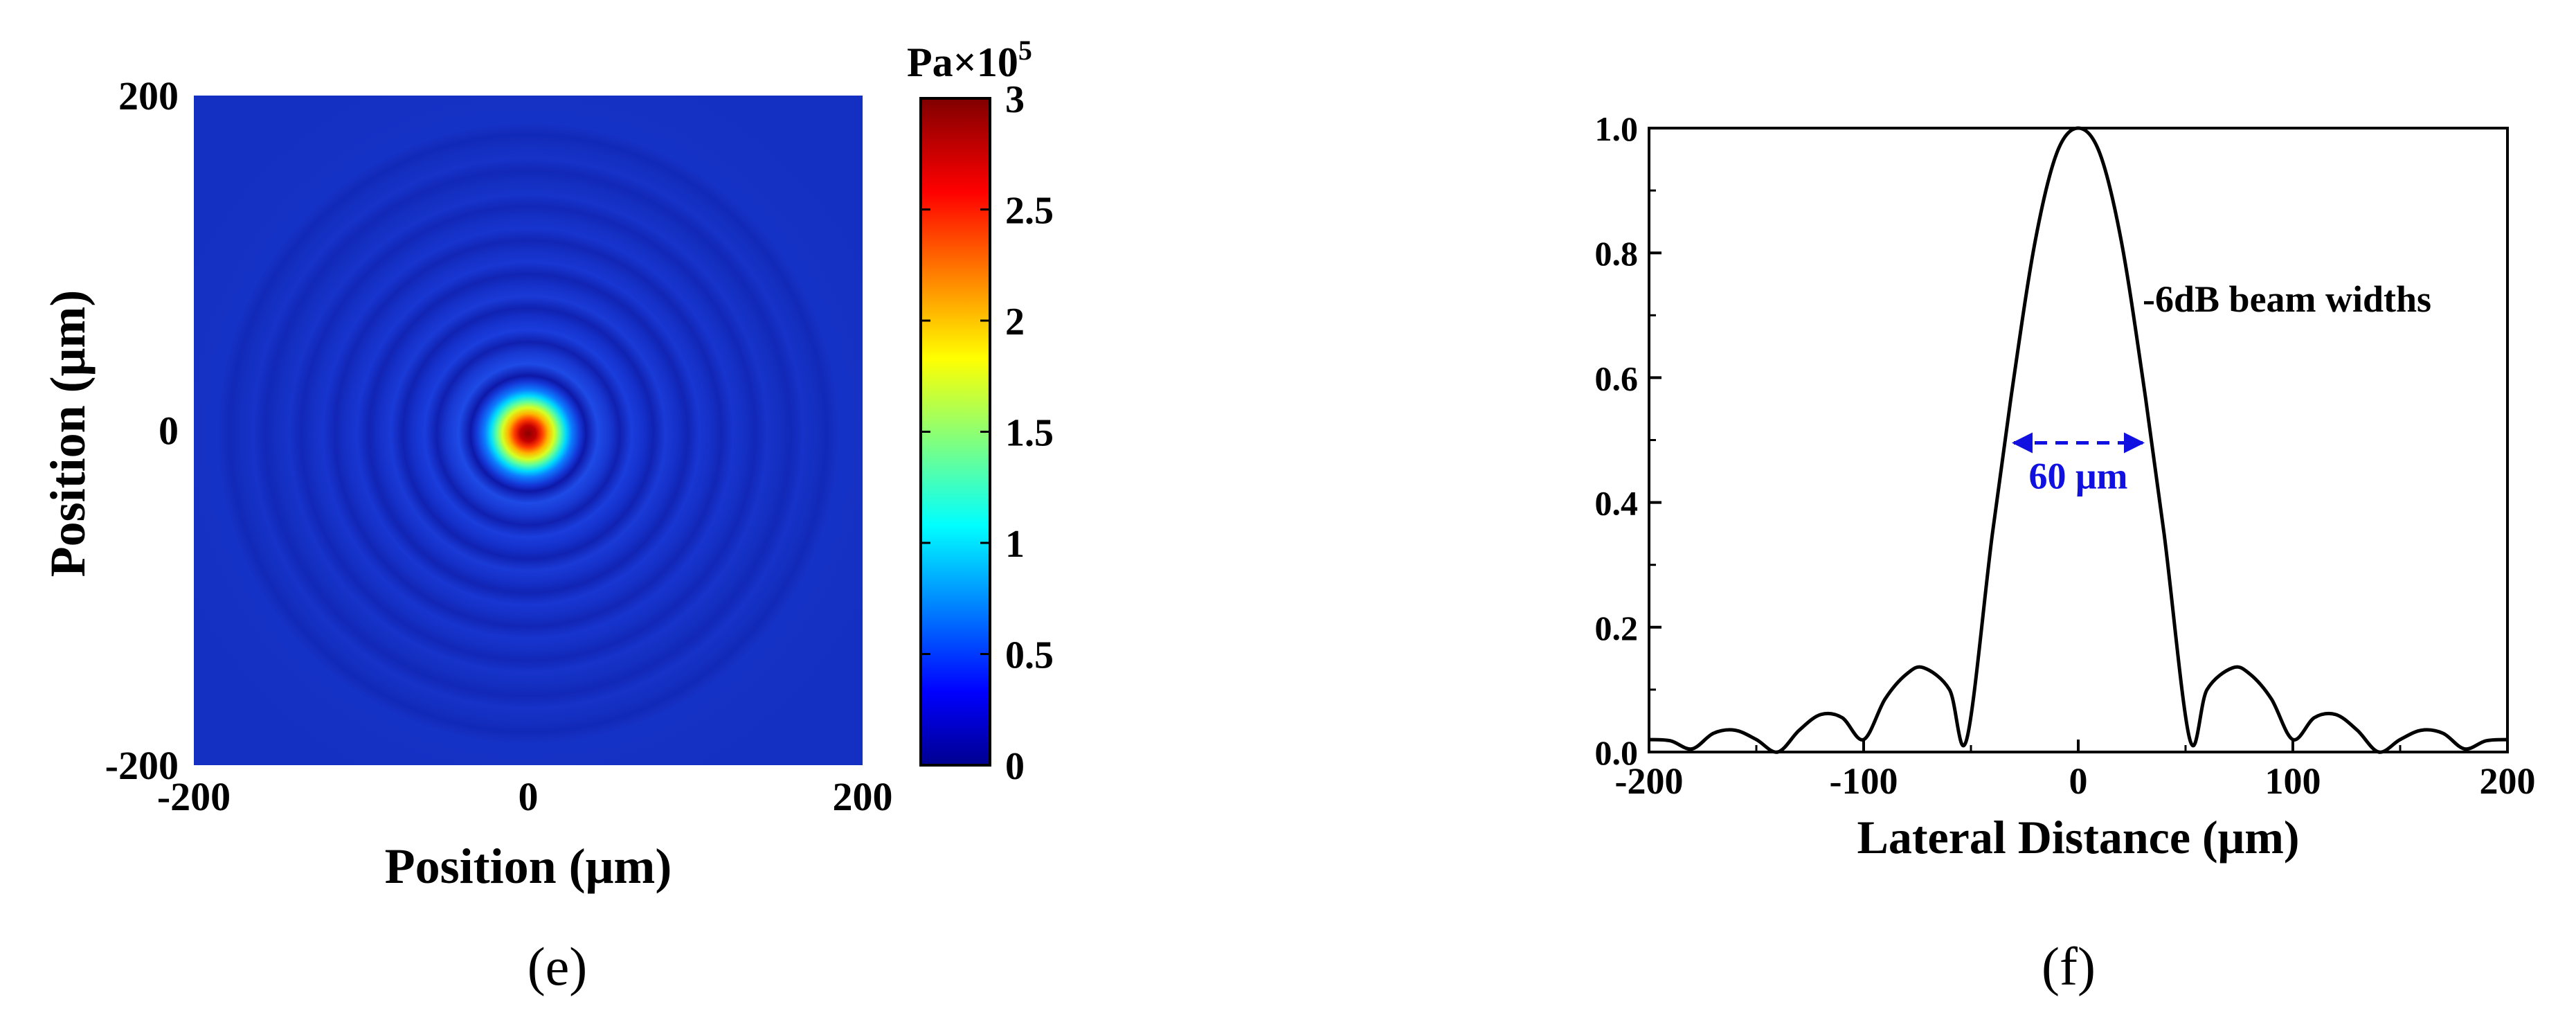 Image resolution: width=2576 pixels, height=1020 pixels. What do you see at coordinates (1029, 655) in the screenshot?
I see `colorbar-tick-label: 0.5` at bounding box center [1029, 655].